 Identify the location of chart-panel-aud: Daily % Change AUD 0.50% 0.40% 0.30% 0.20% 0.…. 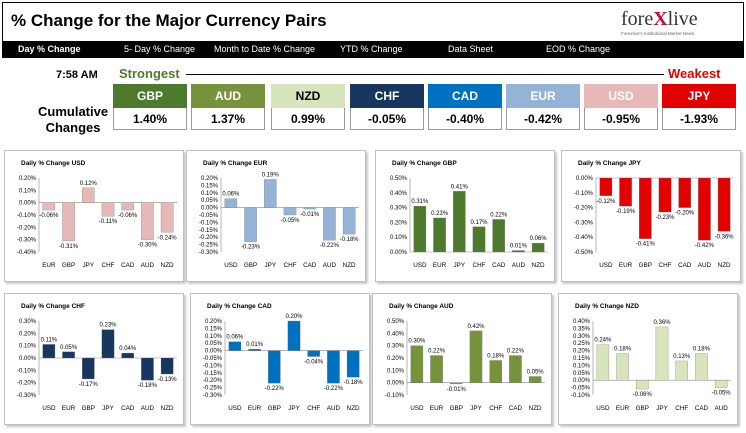
(462, 359).